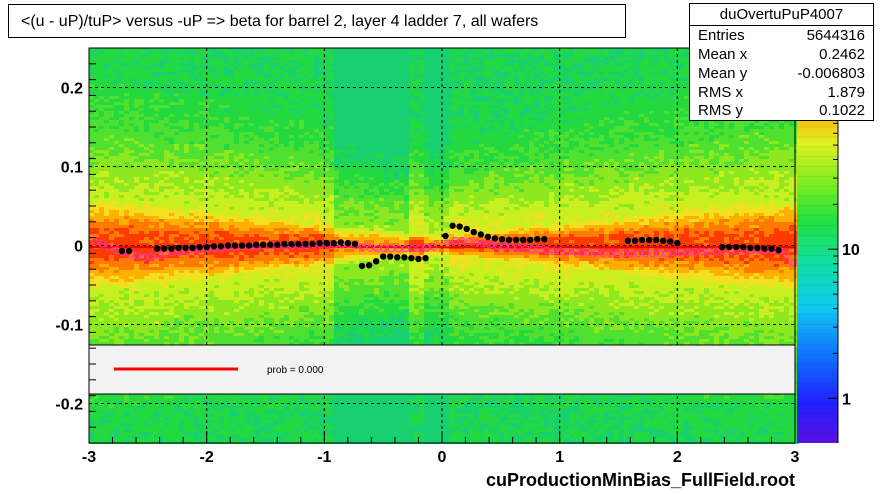 This screenshot has height=494, width=883. What do you see at coordinates (781, 36) in the screenshot?
I see `stats-row-entries: Entries 5644316` at bounding box center [781, 36].